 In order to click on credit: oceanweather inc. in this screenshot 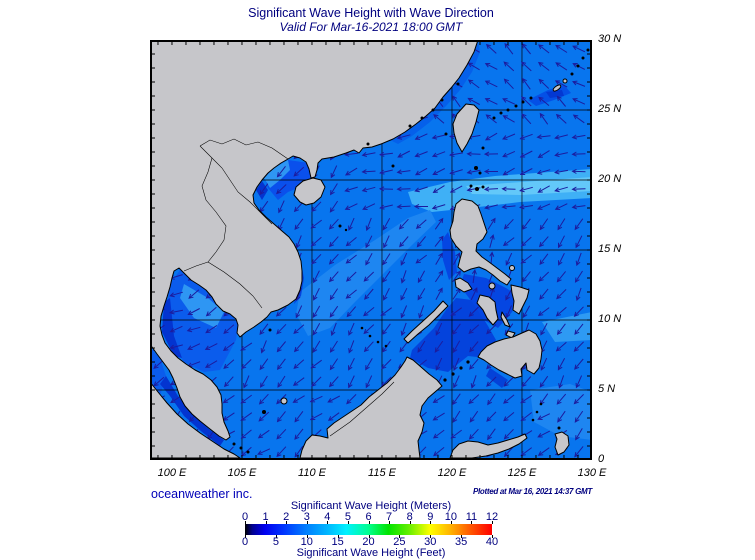, I will do `click(202, 494)`.